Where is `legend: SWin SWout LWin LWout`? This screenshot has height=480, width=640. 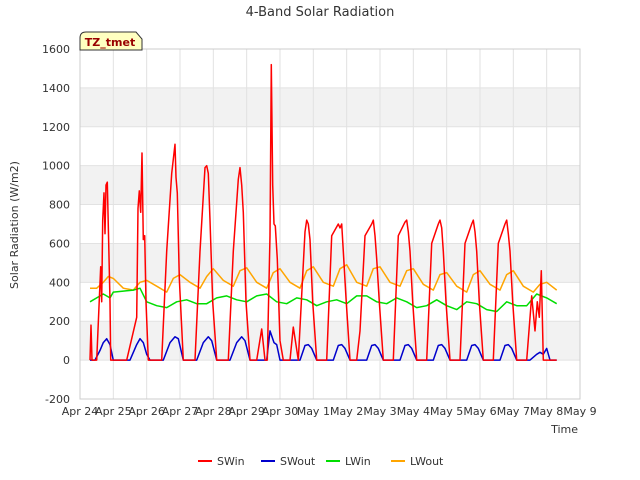
legend: SWin SWout LWin LWout is located at coordinates (321, 461).